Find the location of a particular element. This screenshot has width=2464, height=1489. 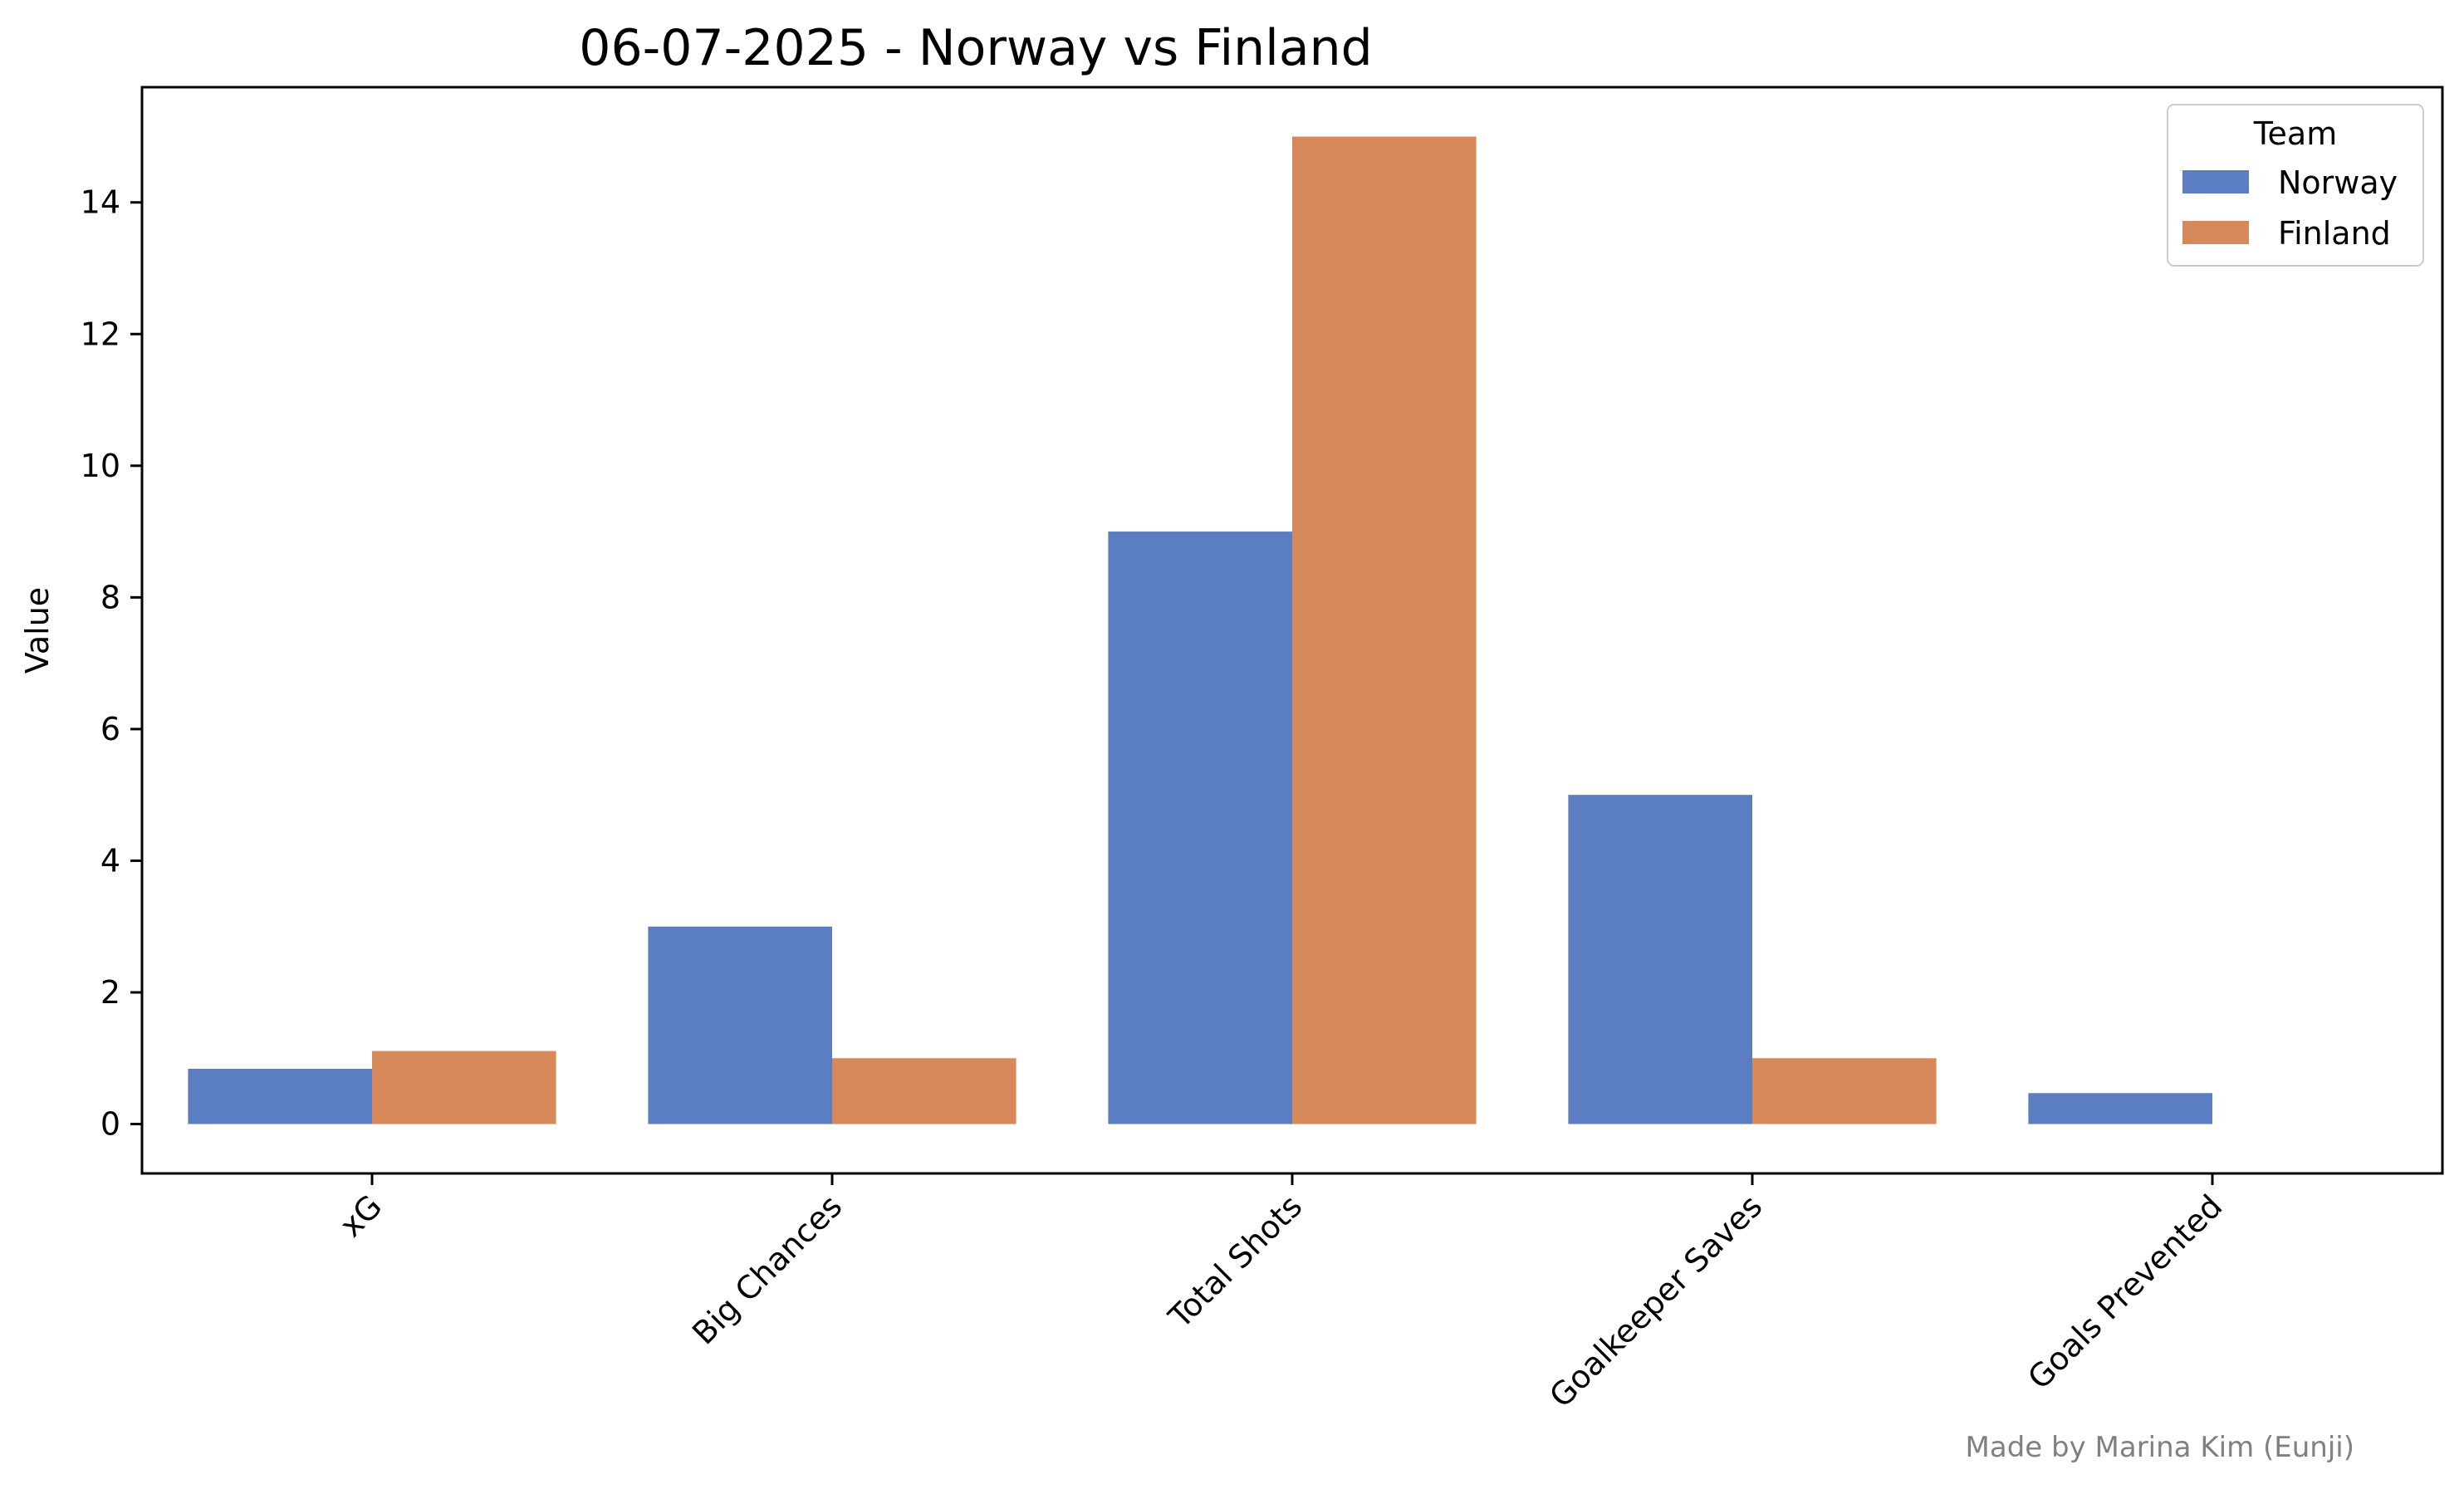

y-axis: 0 2 4 6 8 10 12 14 is located at coordinates (111, 663).